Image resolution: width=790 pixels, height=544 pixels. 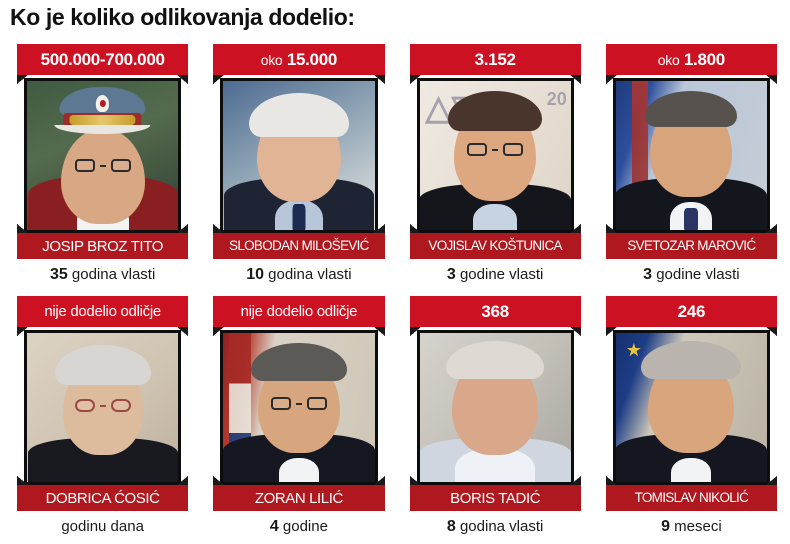 I want to click on portrait-photo-marovic, so click(x=691, y=155).